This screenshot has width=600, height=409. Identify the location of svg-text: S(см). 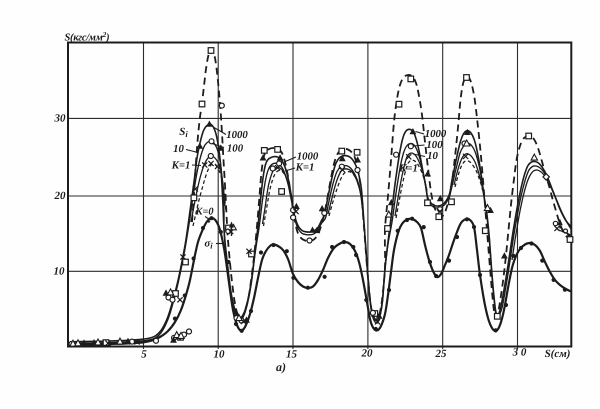
(558, 354).